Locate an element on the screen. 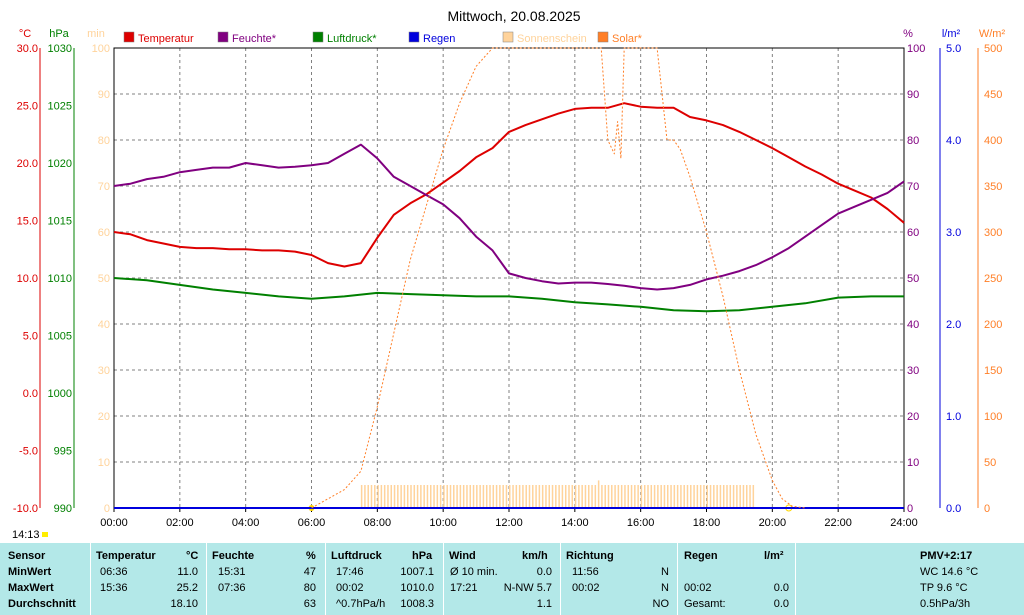  stat-hum-time: 15:31 is located at coordinates (232, 572).